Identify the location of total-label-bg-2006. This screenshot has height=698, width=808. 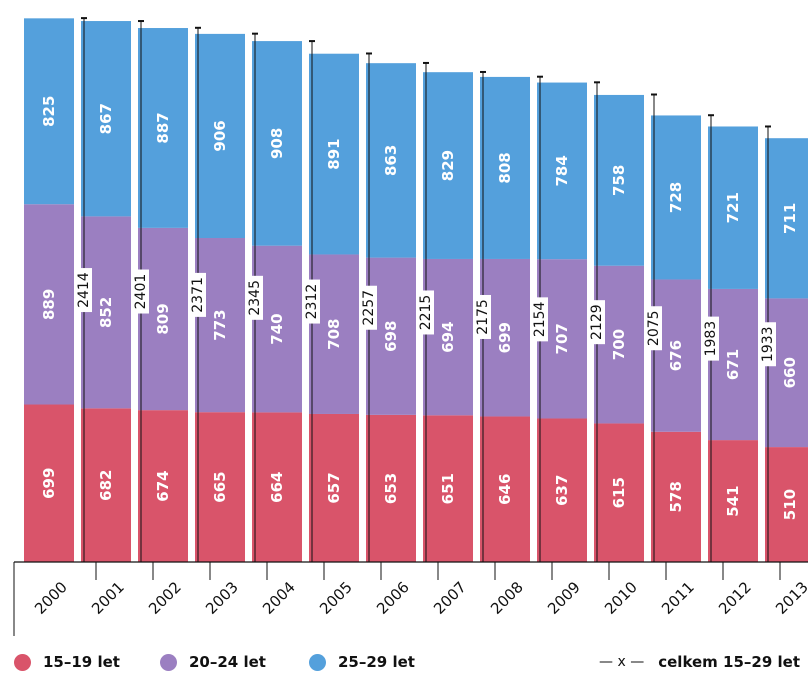
(426, 312).